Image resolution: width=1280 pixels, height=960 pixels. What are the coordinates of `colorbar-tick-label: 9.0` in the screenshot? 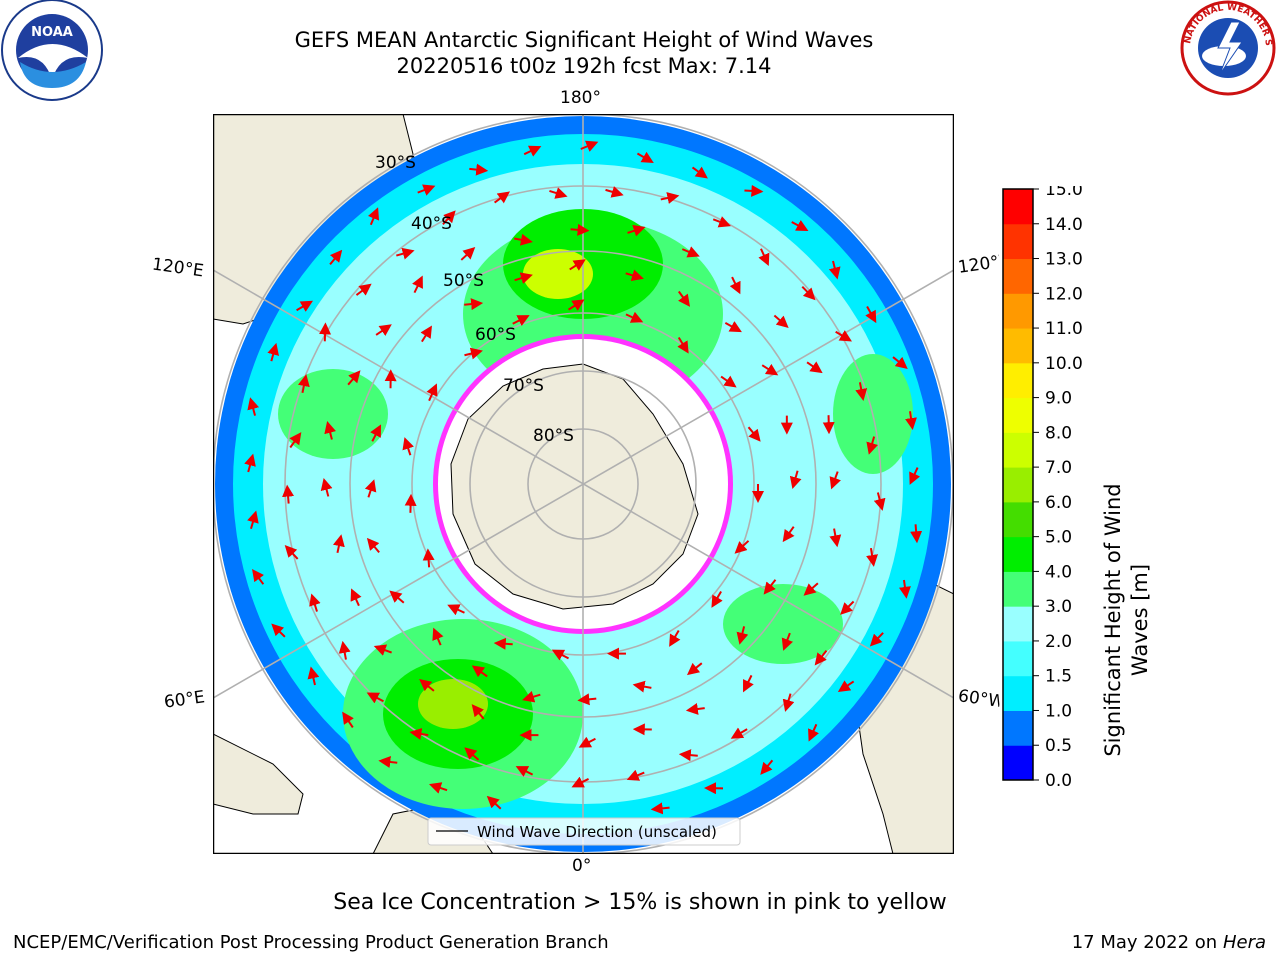 It's located at (1058, 399).